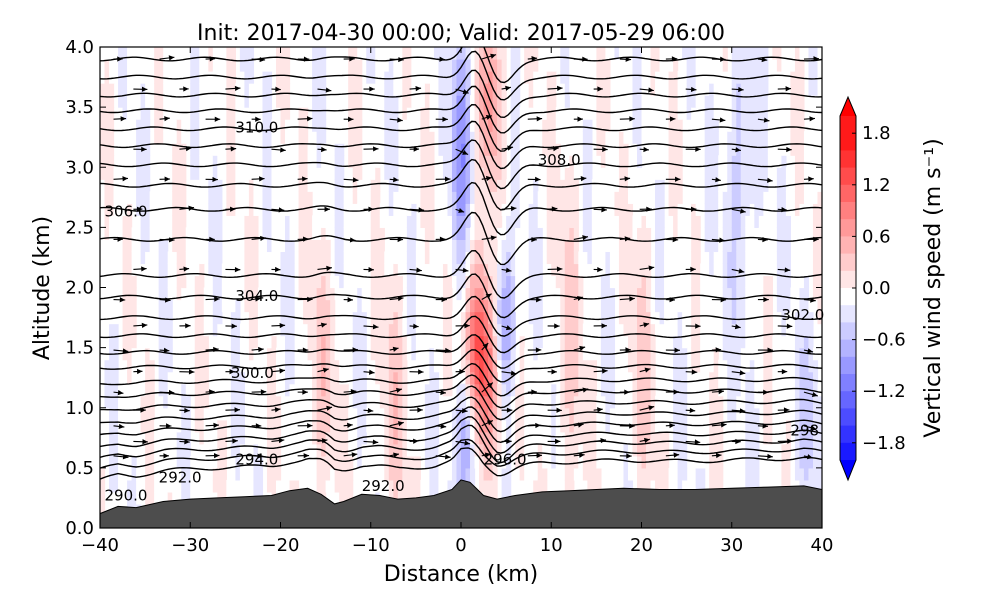  I want to click on theta-contour-line, so click(461, 351).